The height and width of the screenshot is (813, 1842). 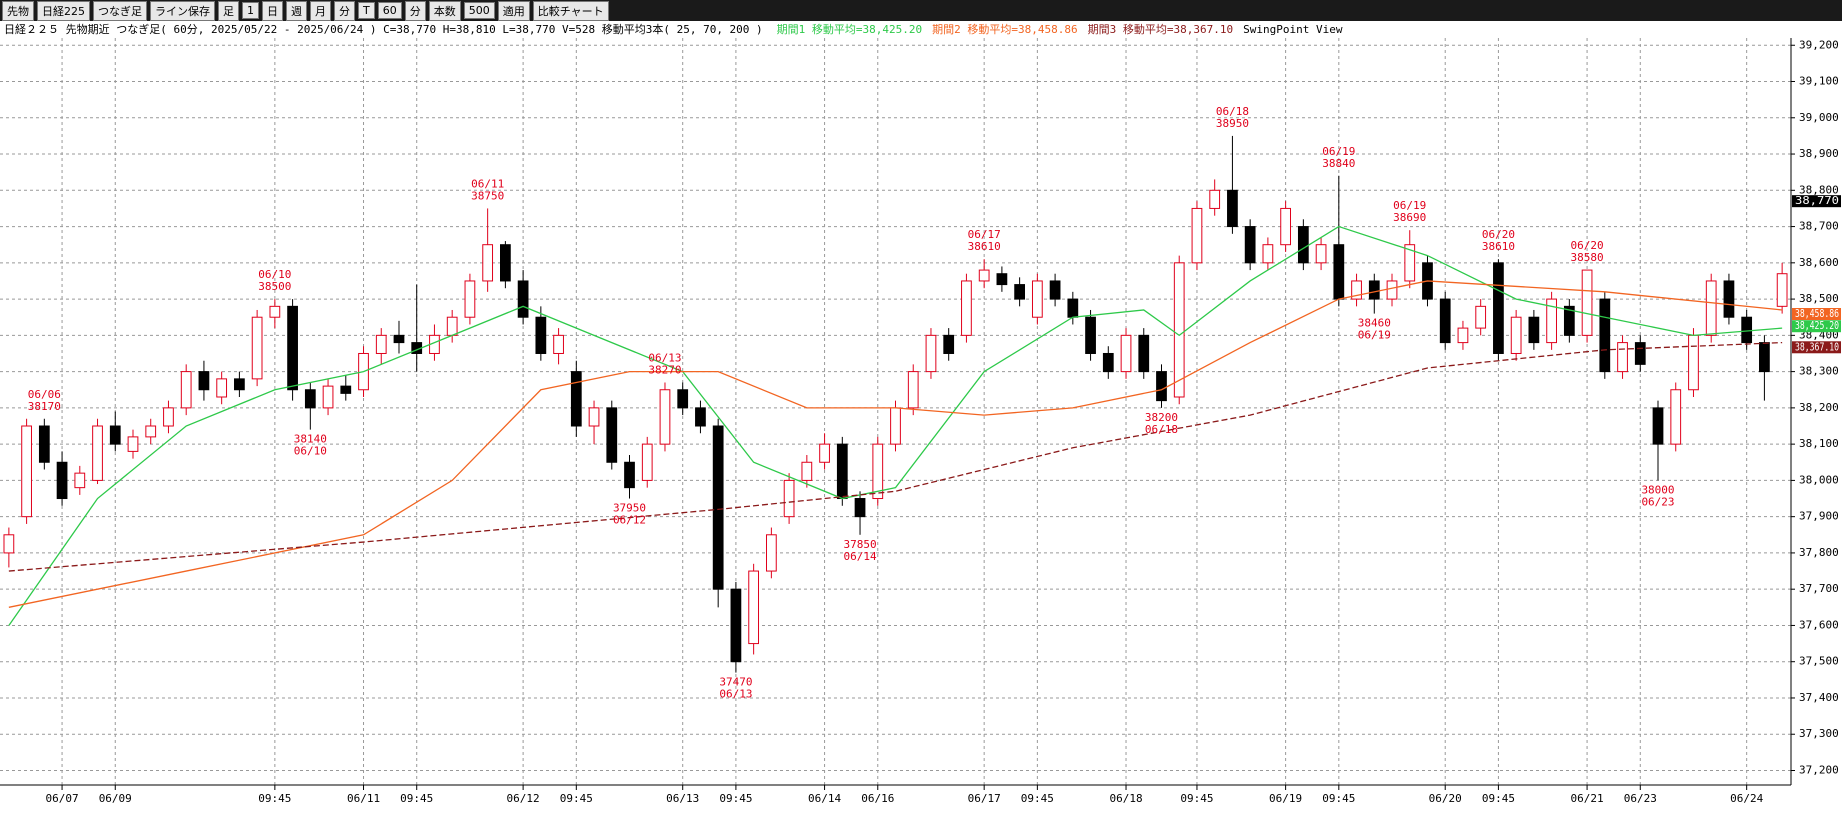 I want to click on swing-price: 38610, so click(x=984, y=246).